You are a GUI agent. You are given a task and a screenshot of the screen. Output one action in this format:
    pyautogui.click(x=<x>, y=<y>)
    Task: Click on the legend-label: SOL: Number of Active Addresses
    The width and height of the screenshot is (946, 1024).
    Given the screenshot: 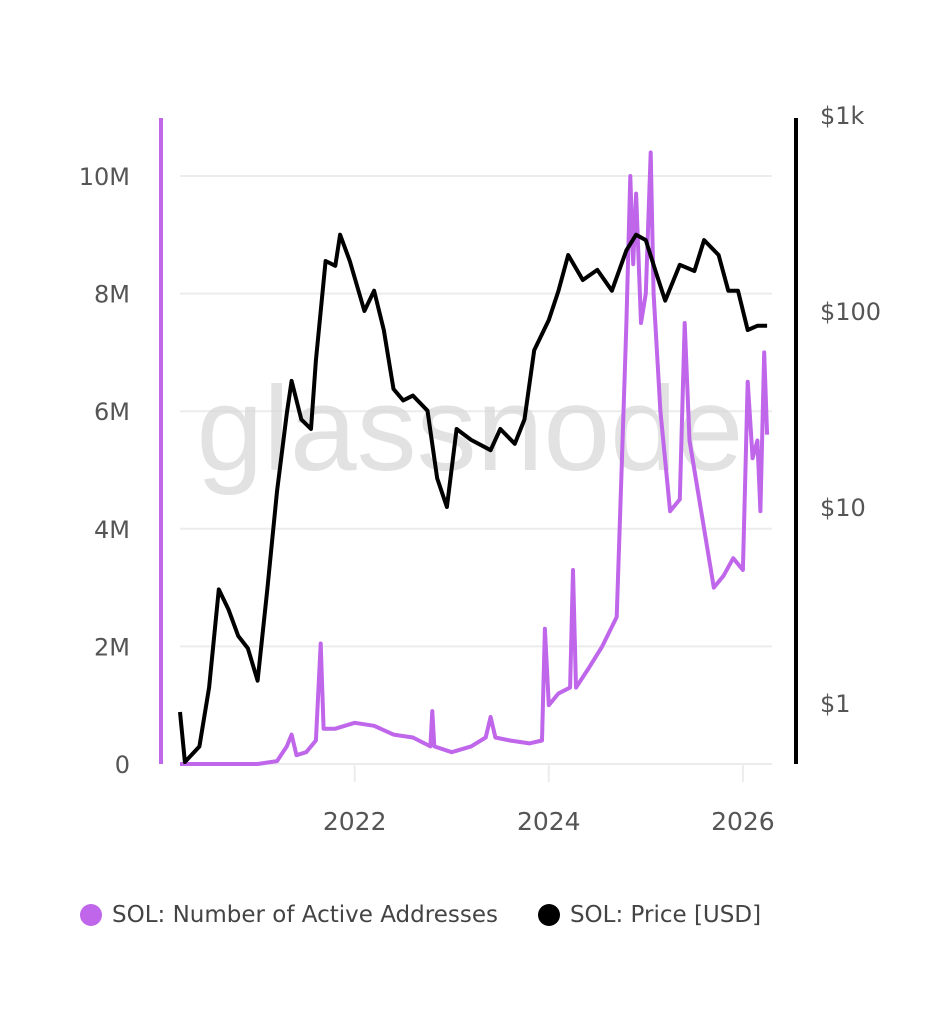 What is the action you would take?
    pyautogui.click(x=305, y=915)
    